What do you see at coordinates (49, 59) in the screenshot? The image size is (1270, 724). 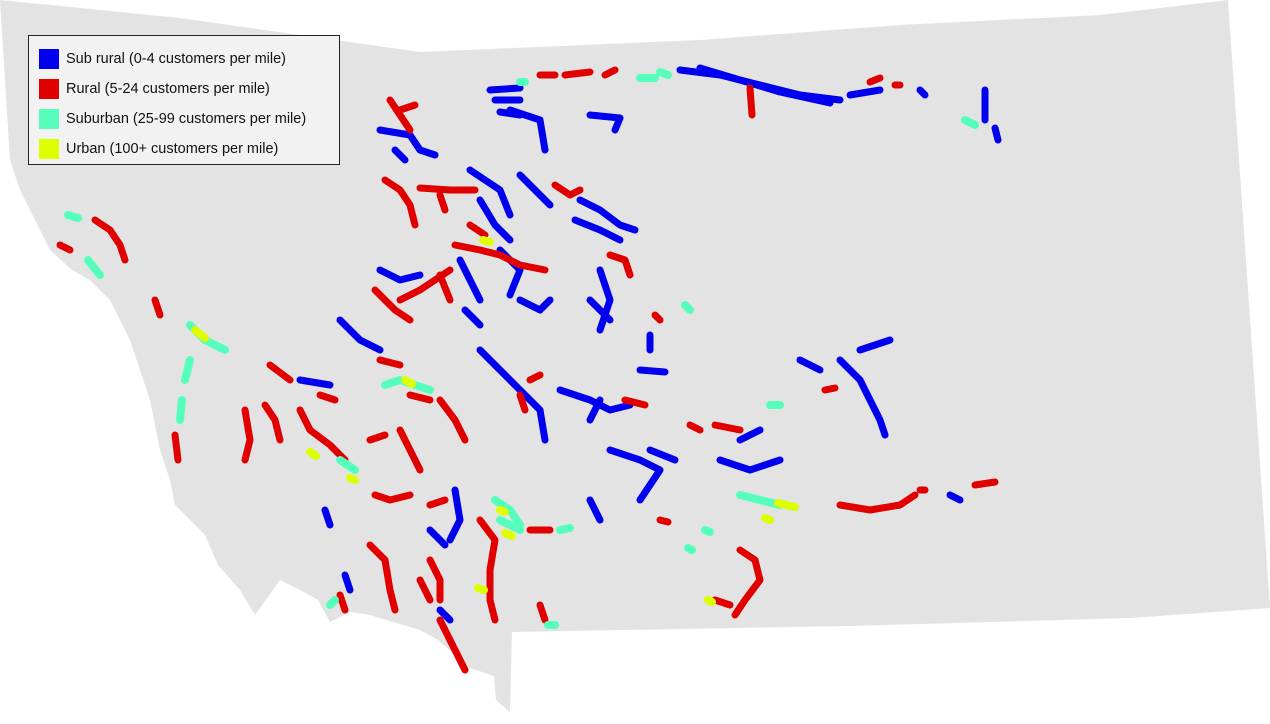 I see `sub-rural-swatch` at bounding box center [49, 59].